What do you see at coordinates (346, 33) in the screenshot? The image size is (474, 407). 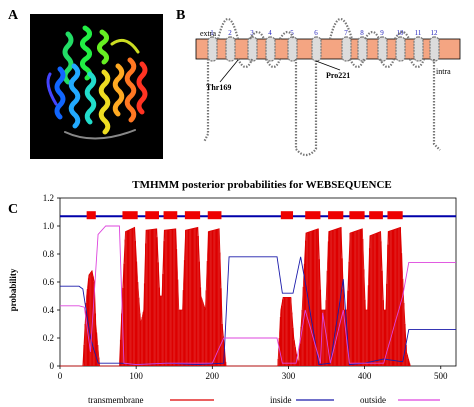 I see `helix-number-7: 7` at bounding box center [346, 33].